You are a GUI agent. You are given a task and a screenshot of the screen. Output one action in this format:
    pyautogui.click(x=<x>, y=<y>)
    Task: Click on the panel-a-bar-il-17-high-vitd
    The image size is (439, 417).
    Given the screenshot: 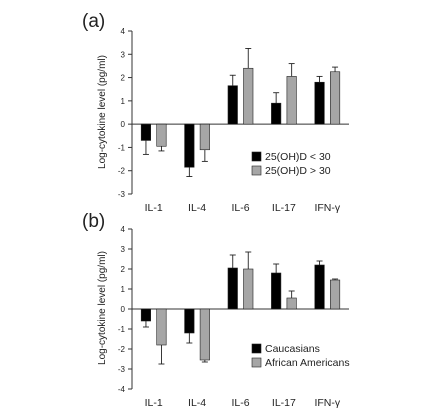 What is the action you would take?
    pyautogui.click(x=291, y=100)
    